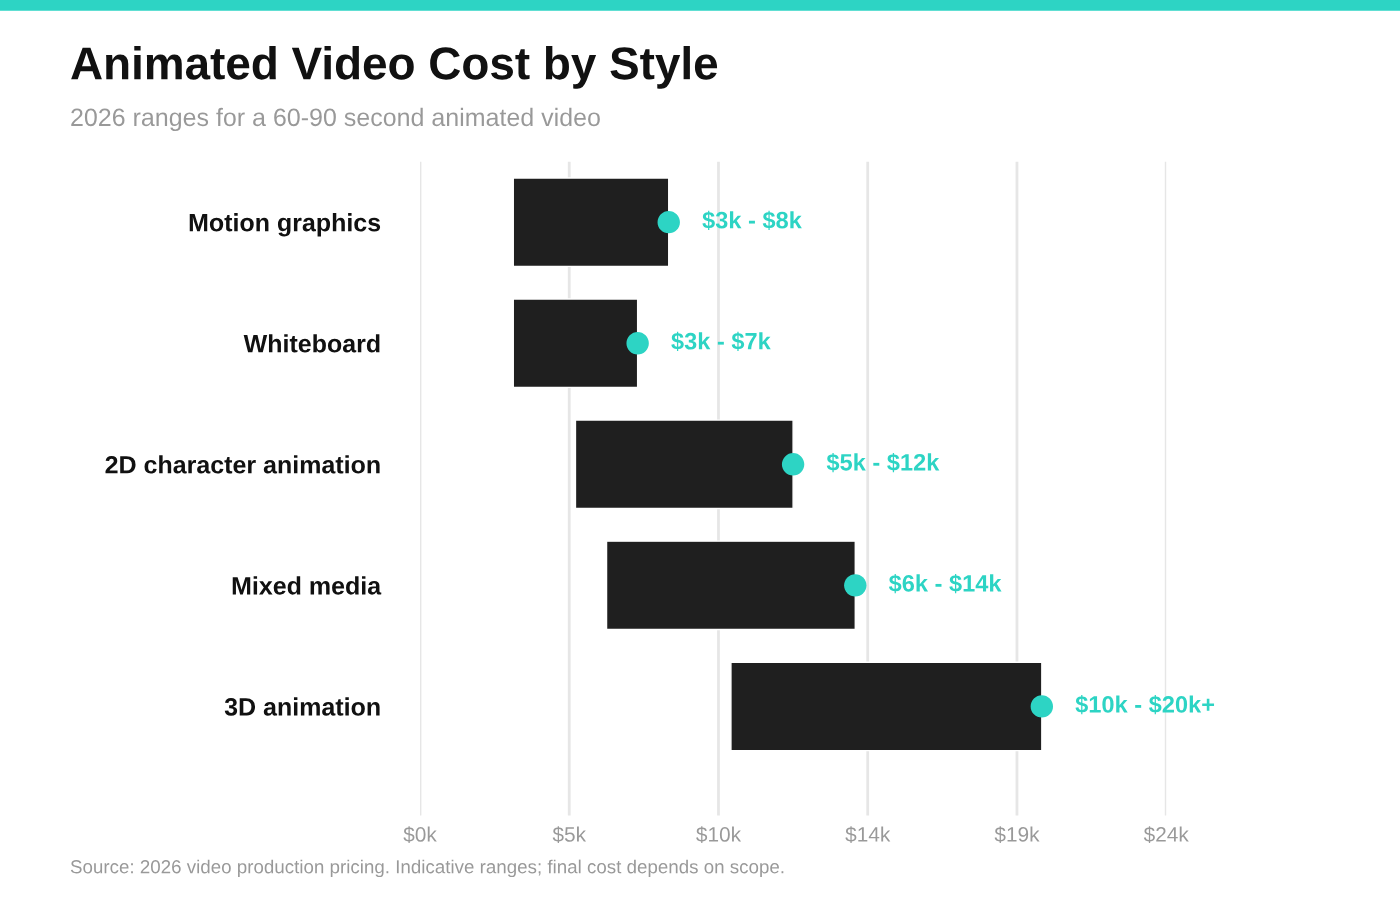 Image resolution: width=1400 pixels, height=898 pixels. What do you see at coordinates (945, 583) in the screenshot?
I see `data-label: $6k - $14k` at bounding box center [945, 583].